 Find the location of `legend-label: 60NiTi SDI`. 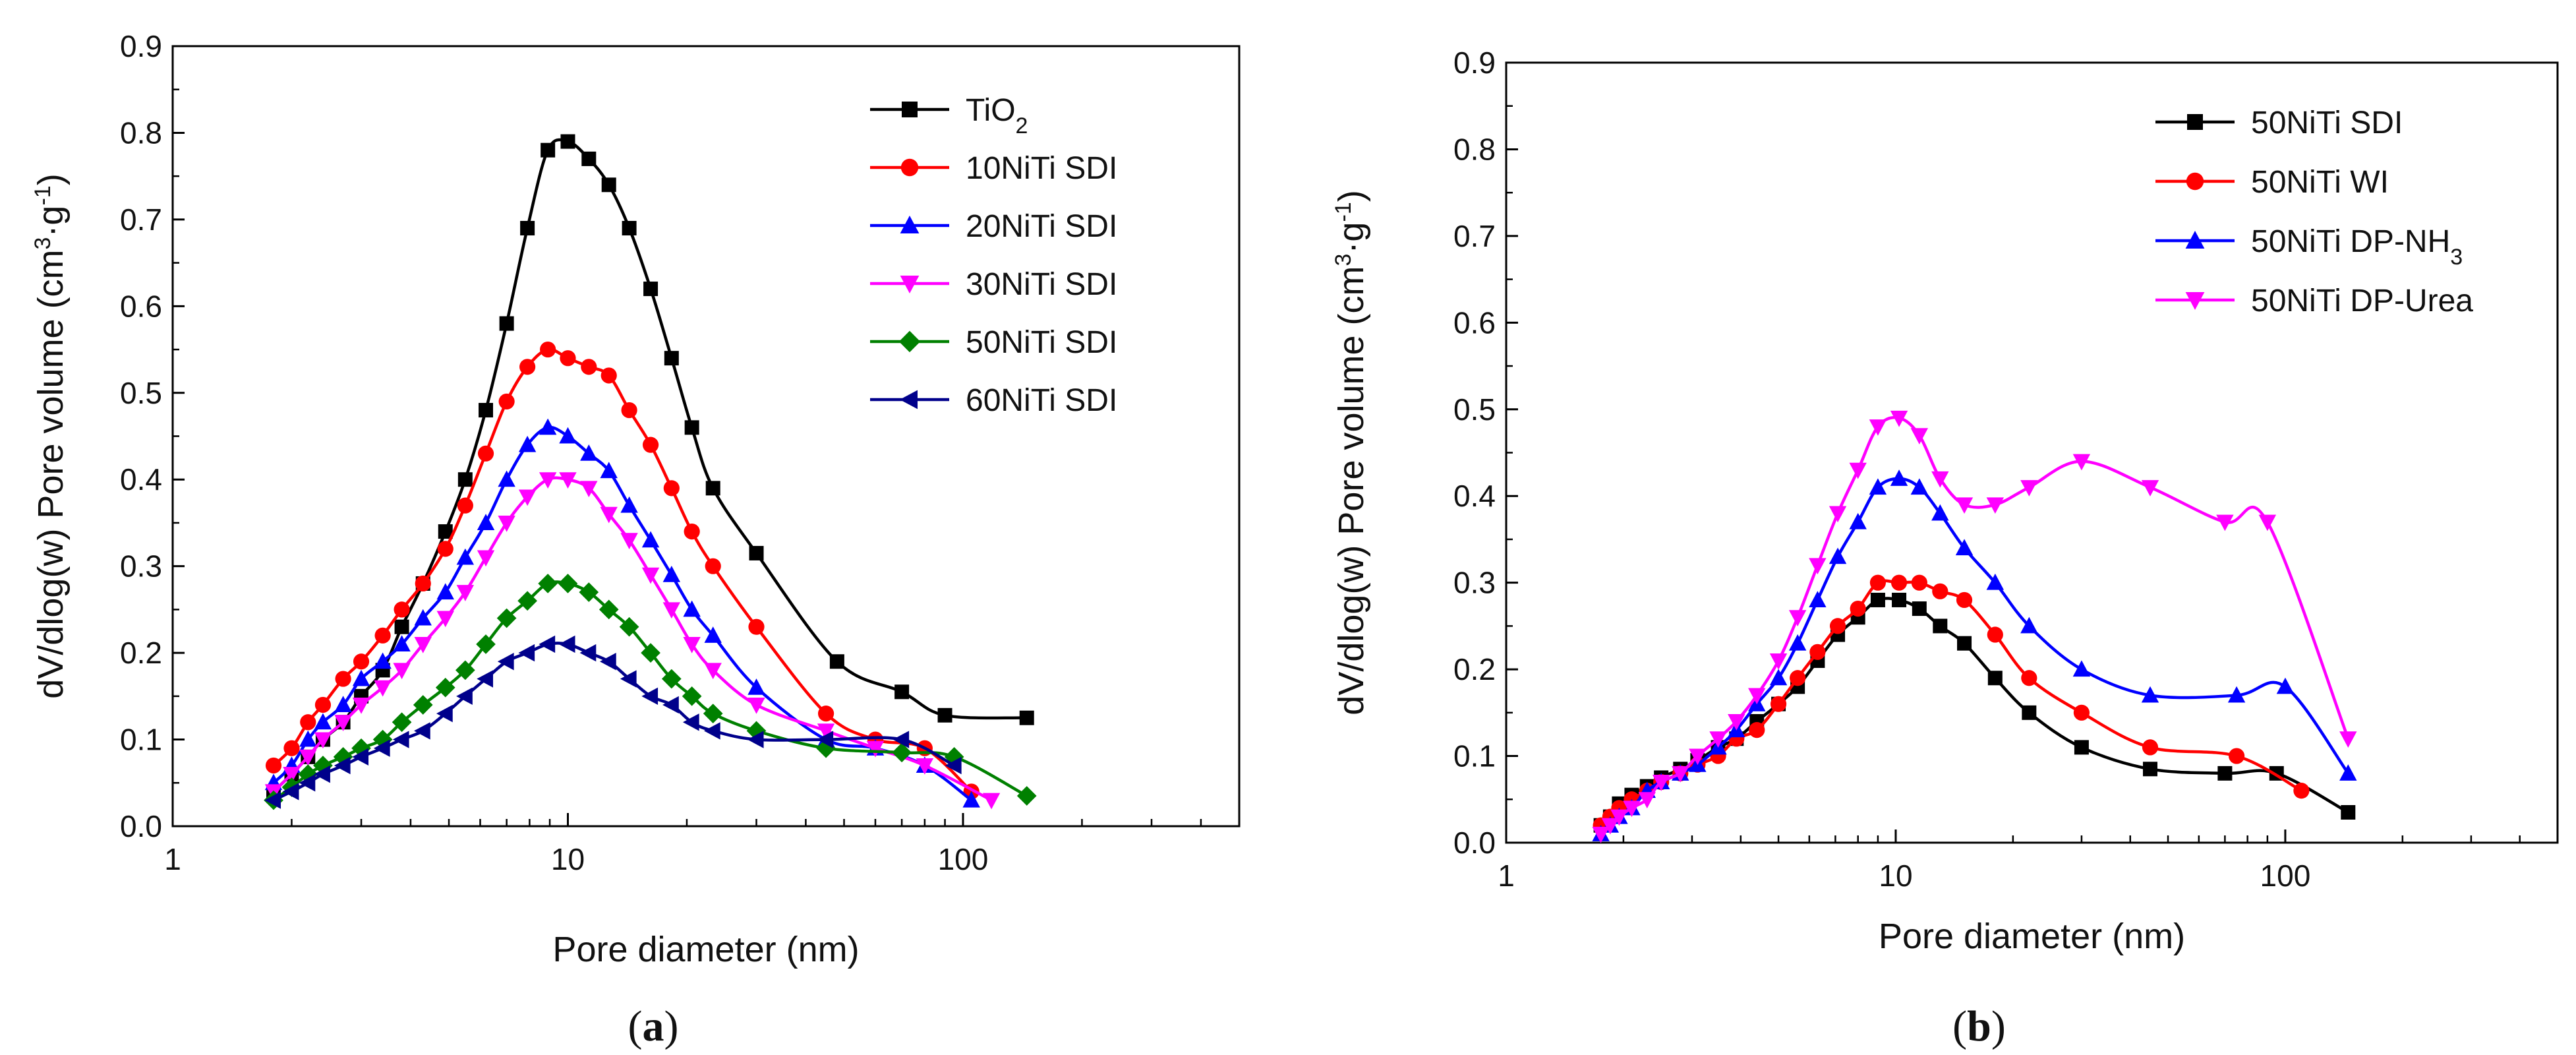

legend-label: 60NiTi SDI is located at coordinates (1041, 400).